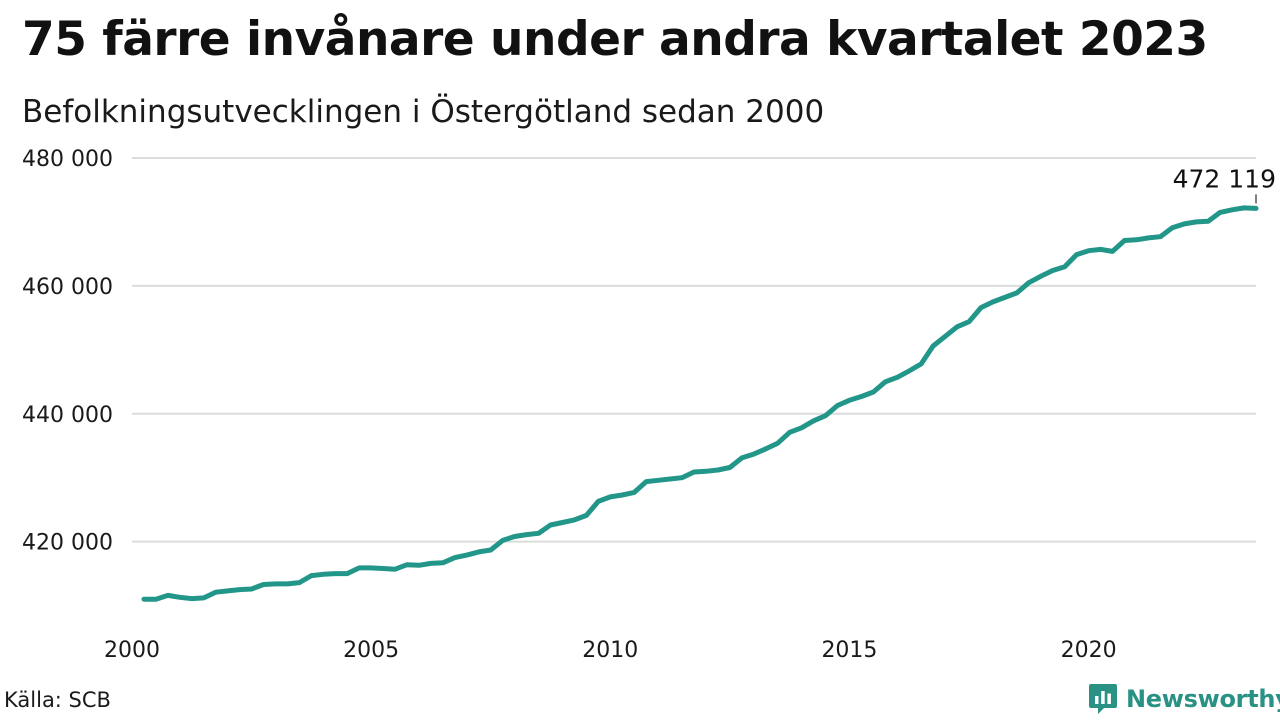 This screenshot has height=720, width=1280. I want to click on x-tick-label: 2000, so click(132, 650).